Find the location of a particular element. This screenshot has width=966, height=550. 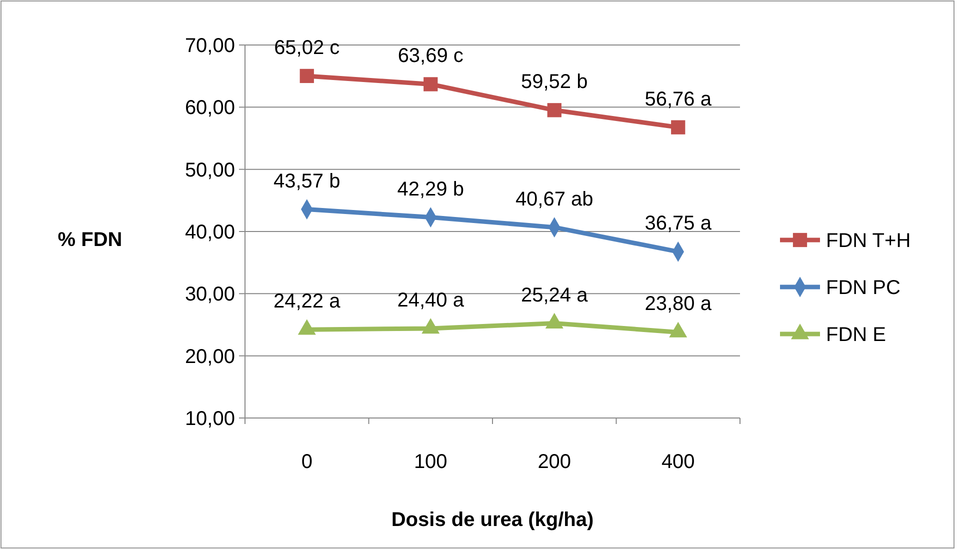

data-label: 24,22 a is located at coordinates (308, 301).